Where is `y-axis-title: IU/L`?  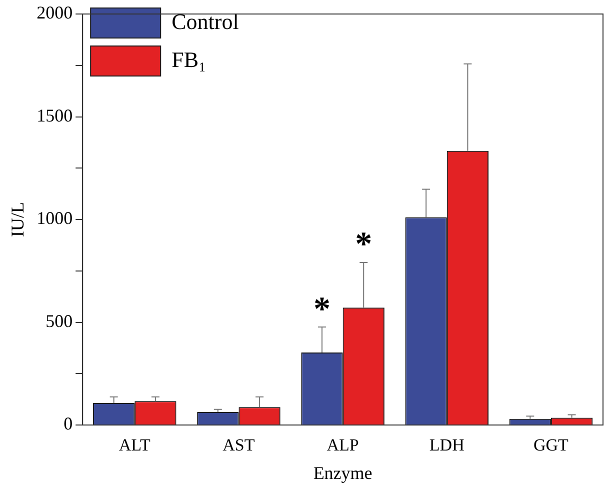
y-axis-title: IU/L is located at coordinates (18, 219).